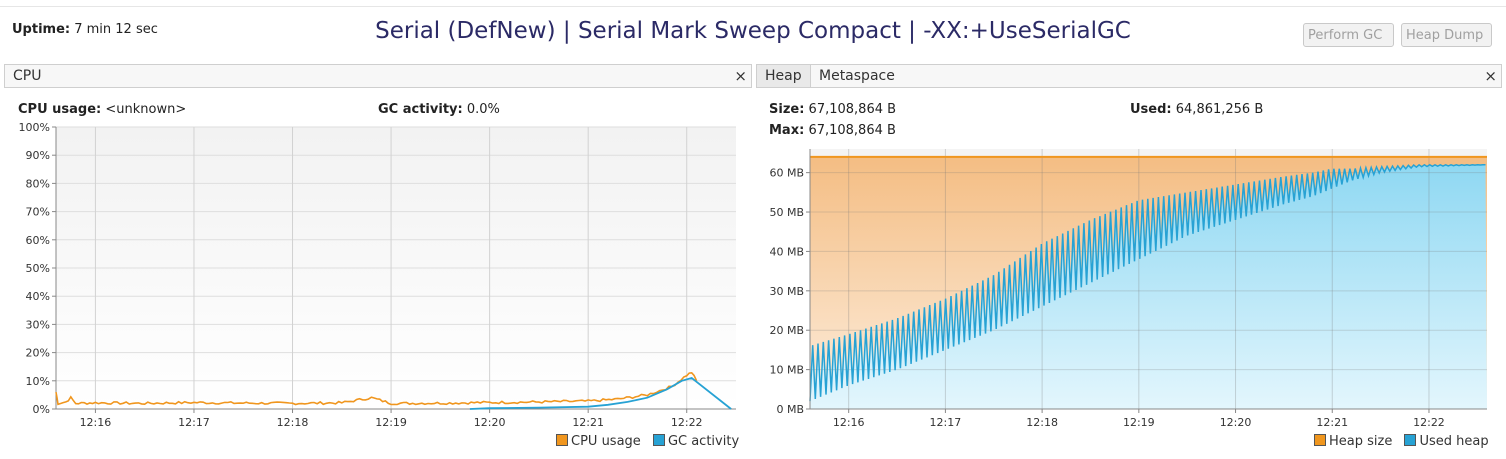 Image resolution: width=1506 pixels, height=459 pixels. Describe the element at coordinates (490, 422) in the screenshot. I see `cpu-x-tick-label: 12:20` at that location.